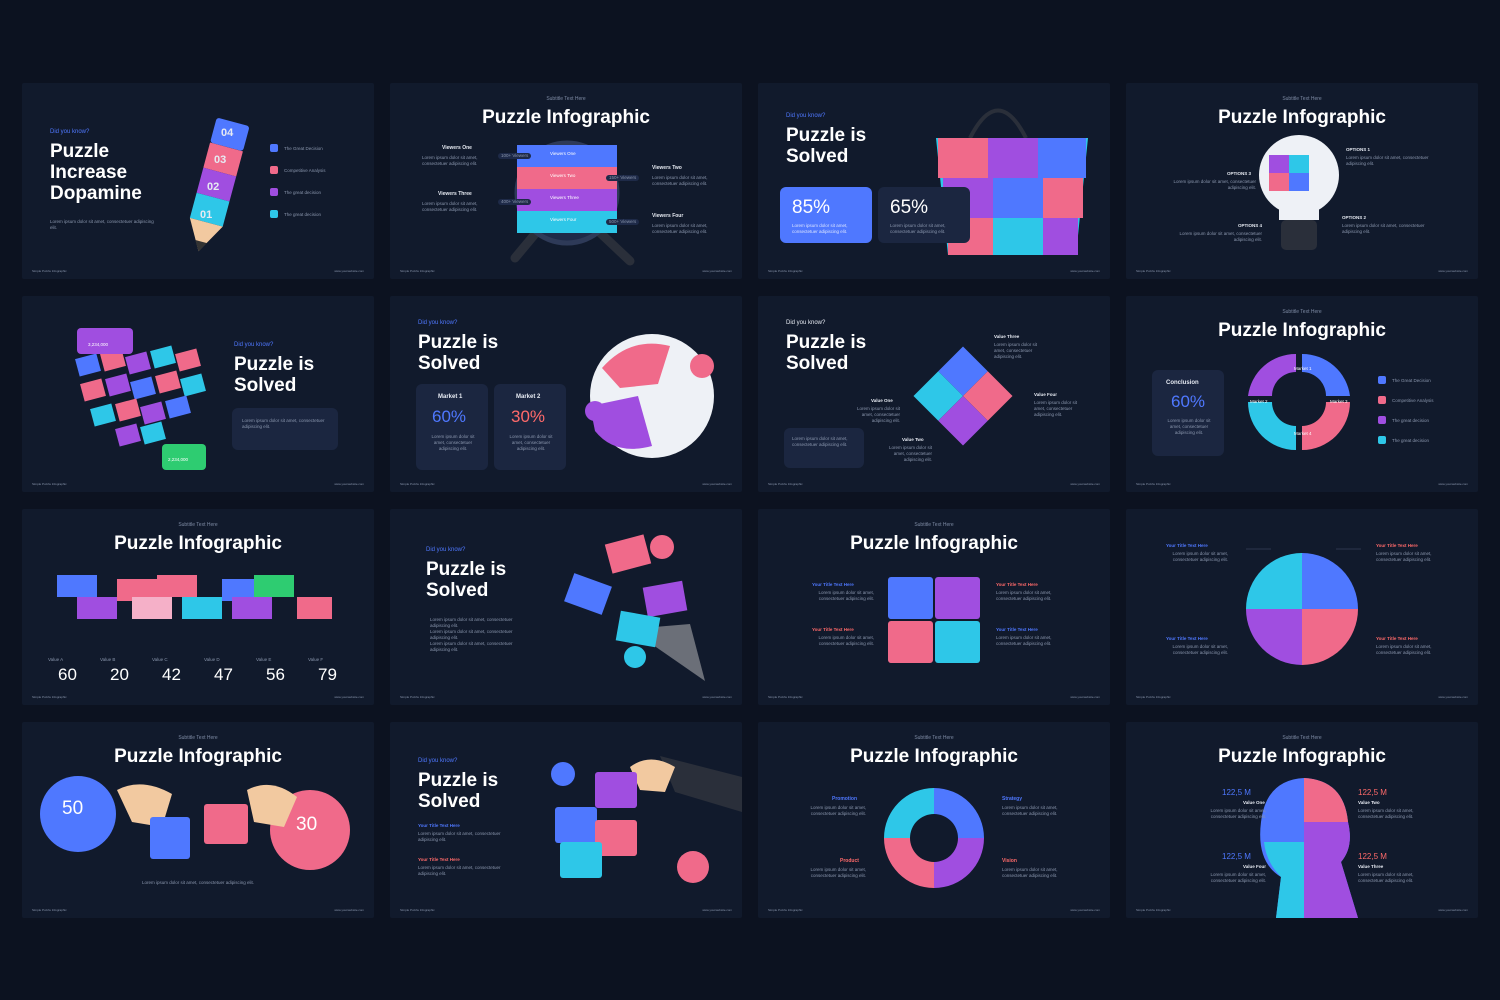  I want to click on value-number: 20, so click(119, 674).